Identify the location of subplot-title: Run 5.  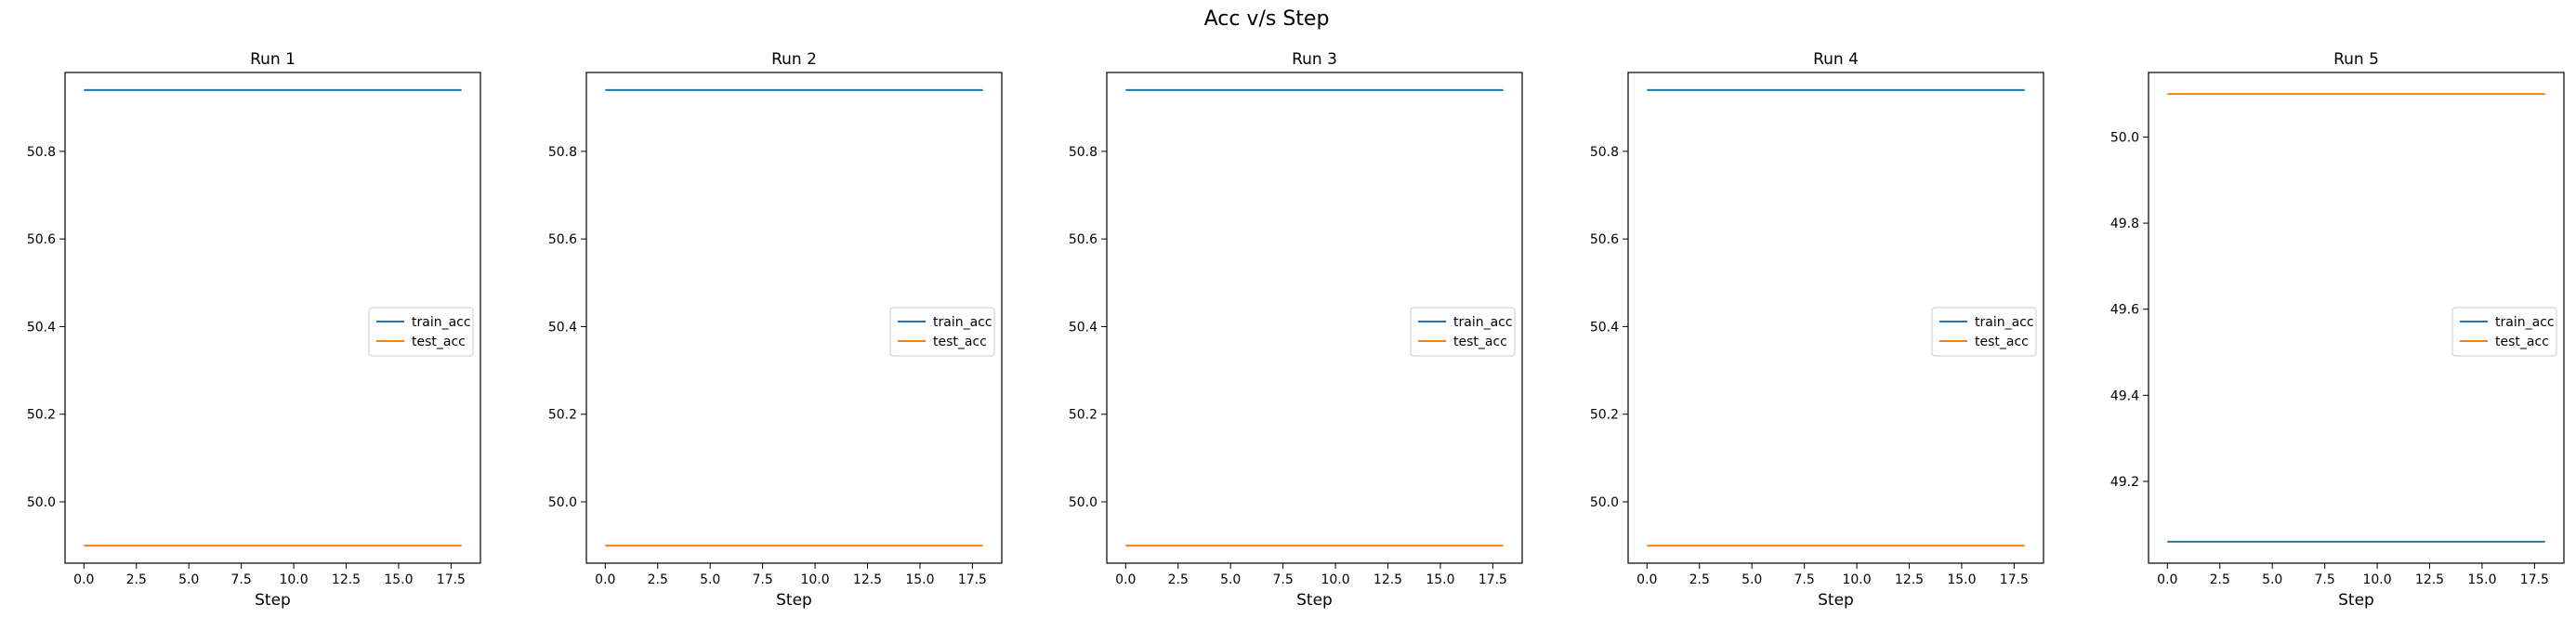
(2356, 59).